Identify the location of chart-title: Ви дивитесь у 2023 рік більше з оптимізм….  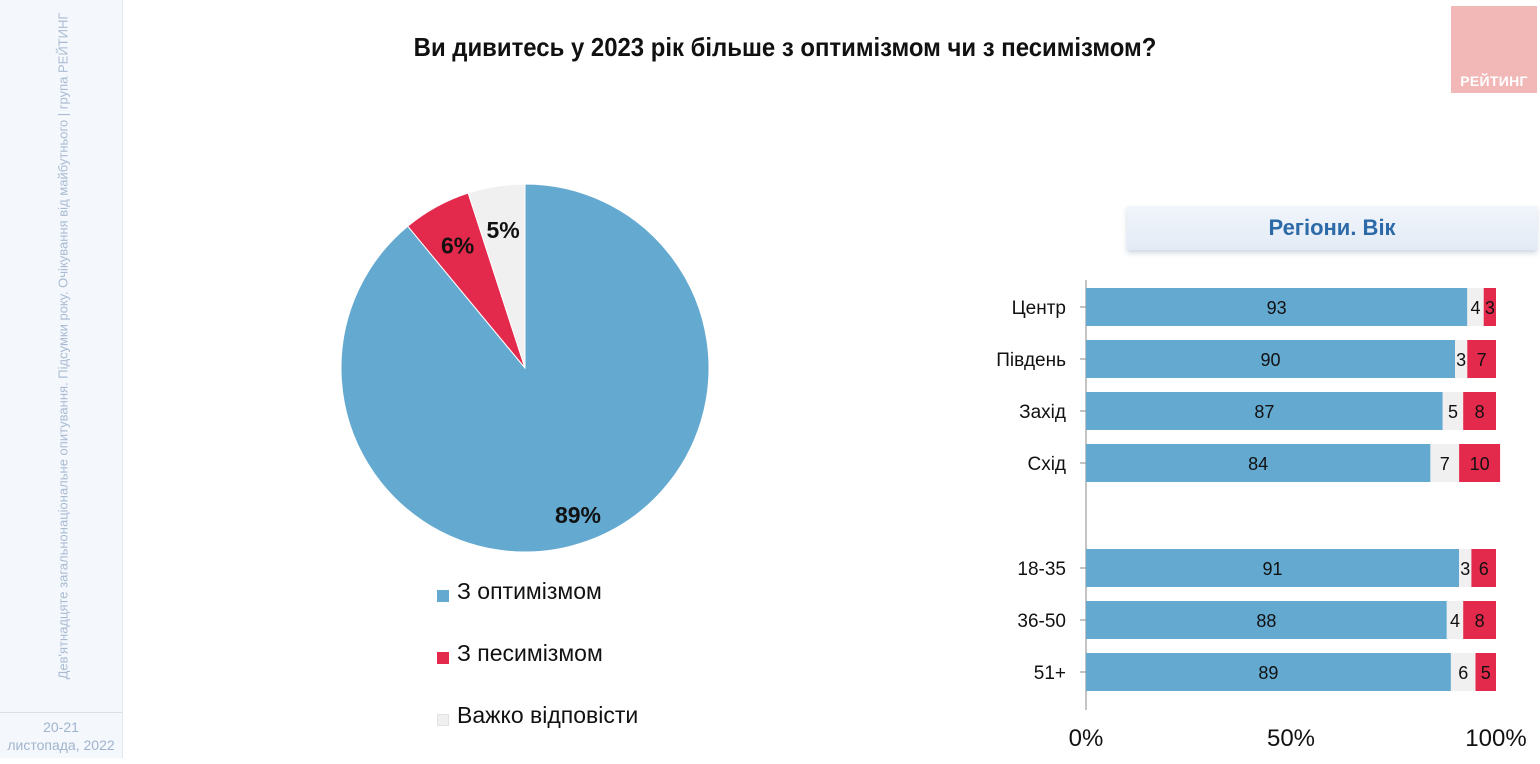
(785, 47).